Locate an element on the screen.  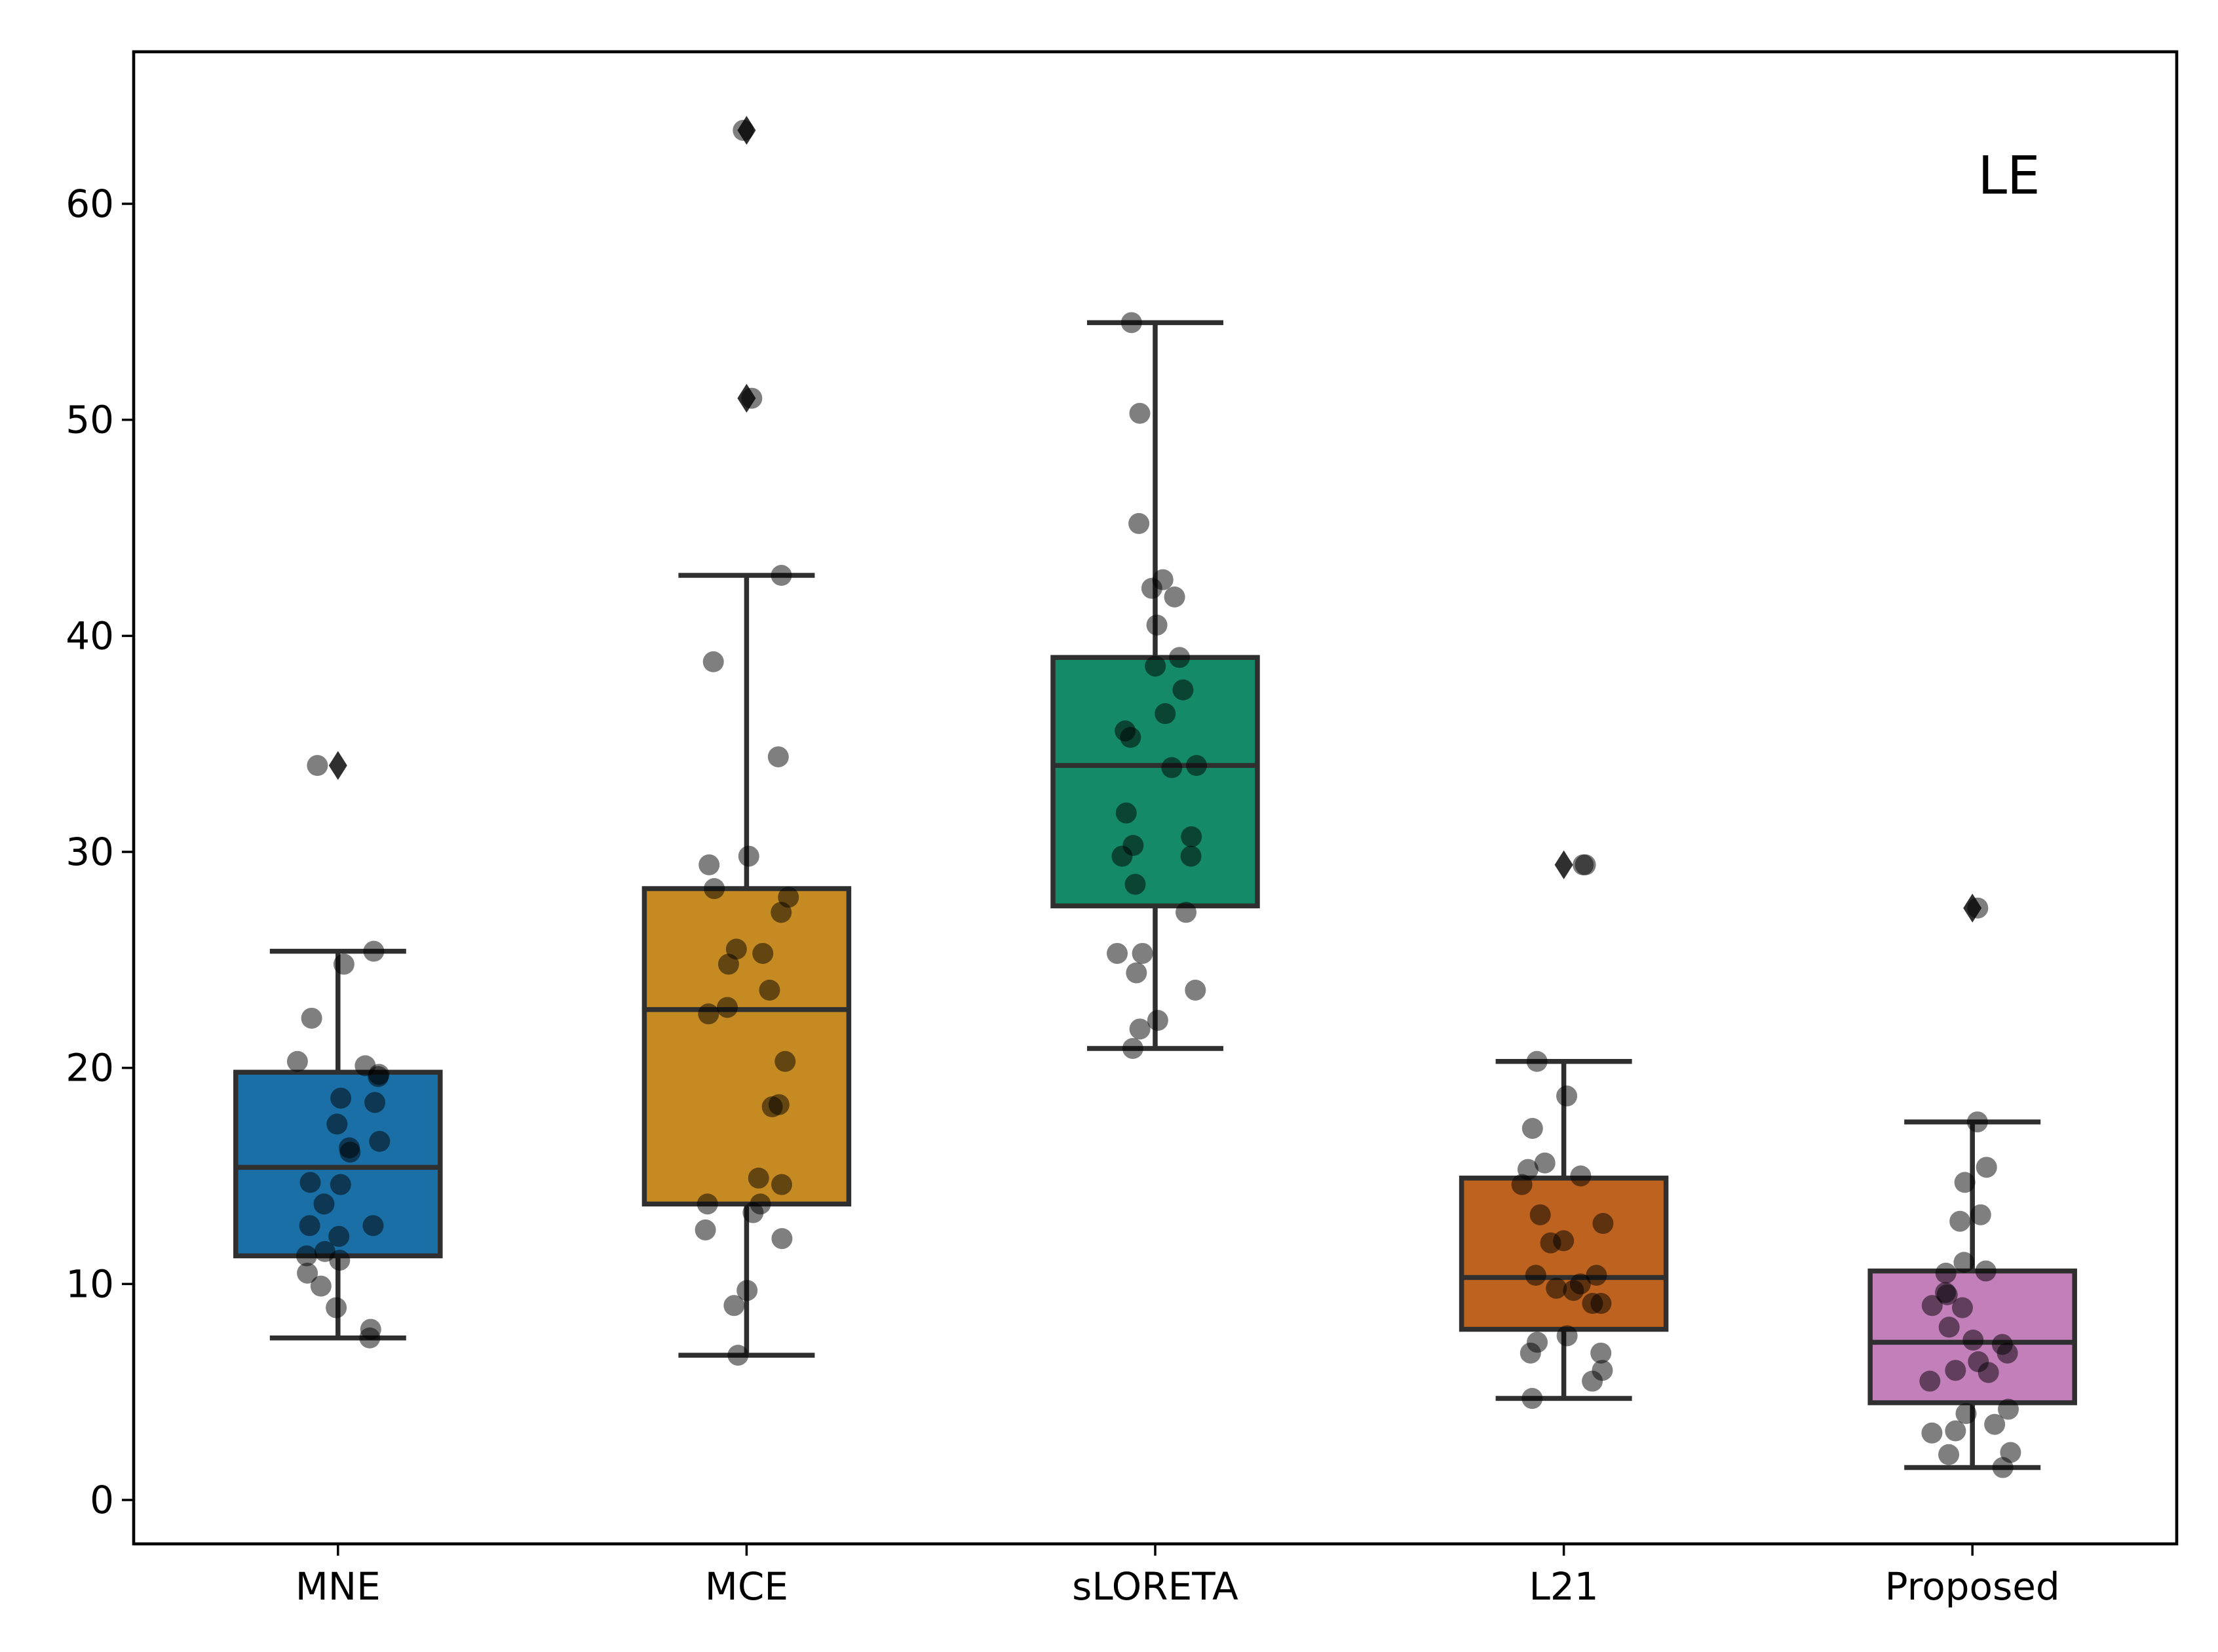
box-group-sloreta is located at coordinates (1155, 686).